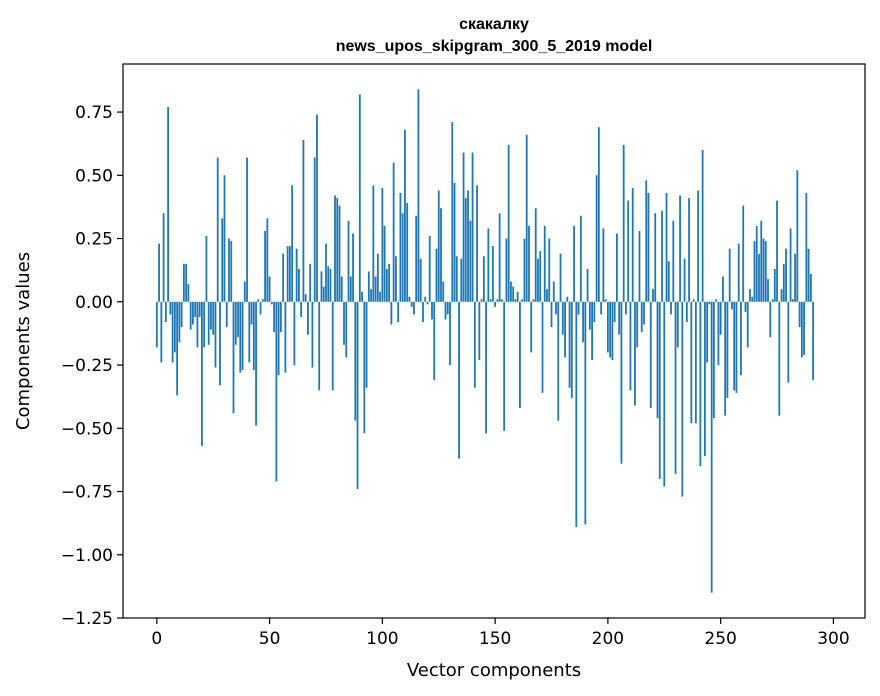 Image resolution: width=880 pixels, height=696 pixels. Describe the element at coordinates (608, 639) in the screenshot. I see `x-tick-label: 200` at that location.